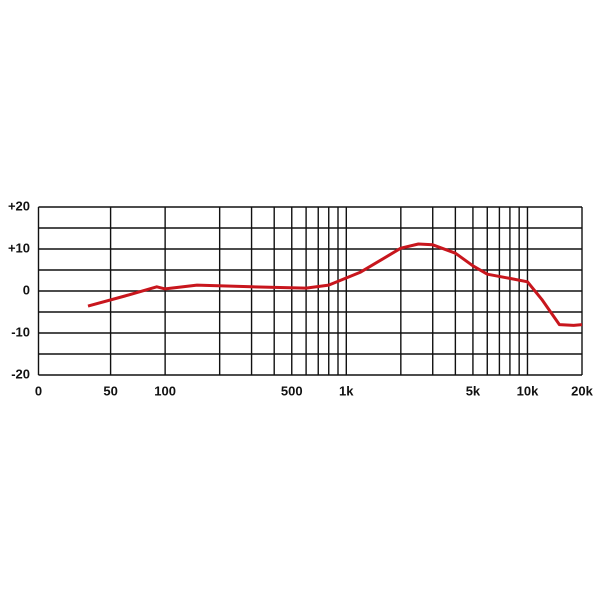 The width and height of the screenshot is (600, 600). Describe the element at coordinates (528, 390) in the screenshot. I see `x-tick-label: 10k` at that location.